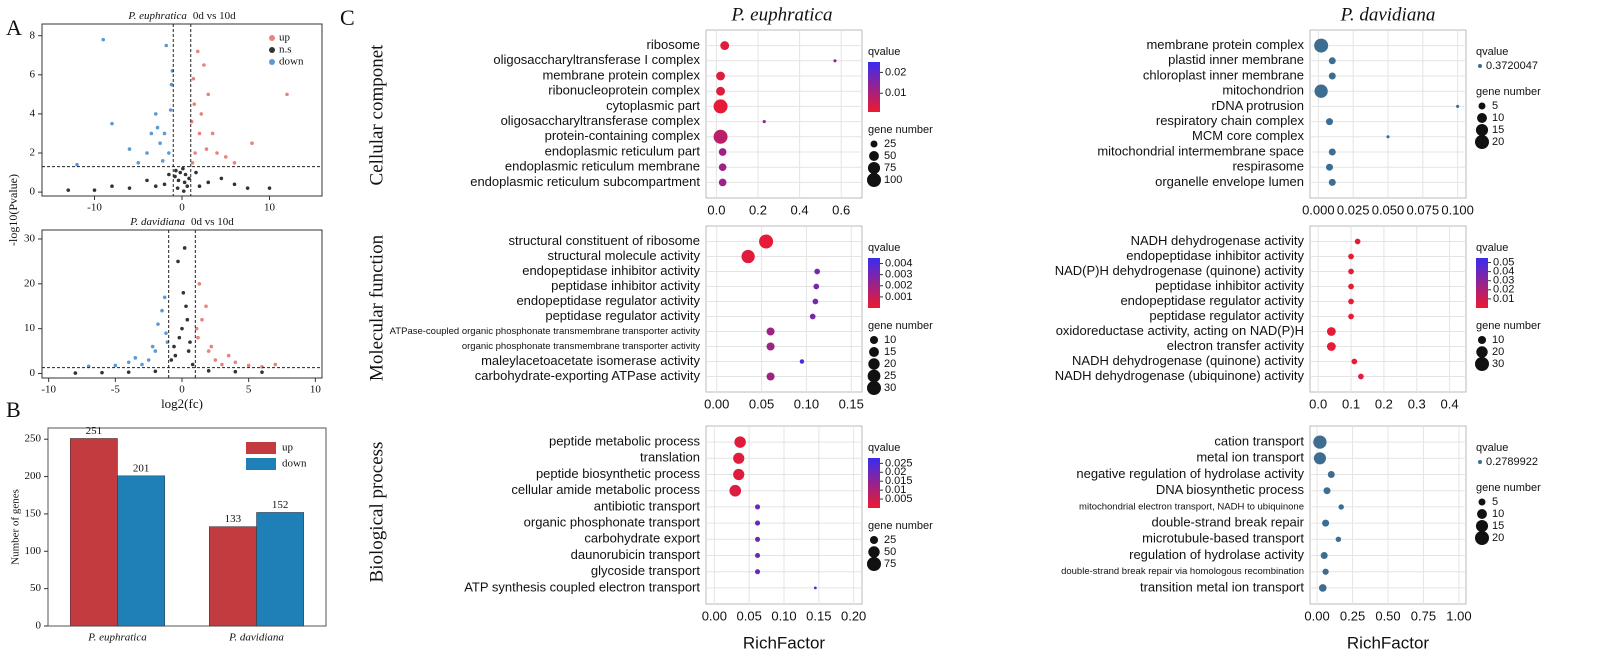 Image resolution: width=1600 pixels, height=656 pixels. What do you see at coordinates (256, 638) in the screenshot?
I see `x-tick-label: P. davidiana` at bounding box center [256, 638].